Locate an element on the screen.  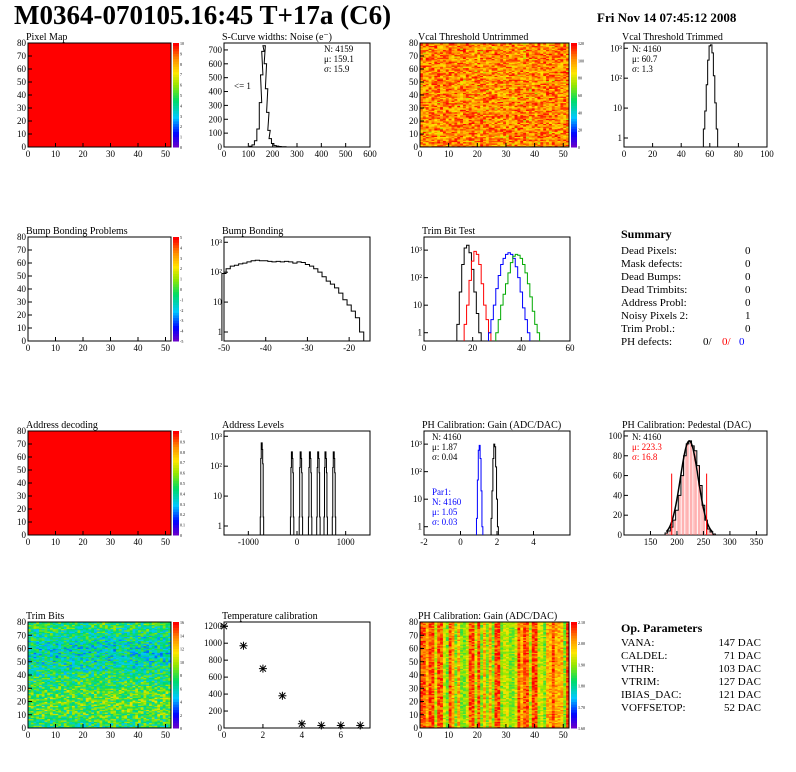
stat-mean: μ: 1.87 is located at coordinates (445, 447).